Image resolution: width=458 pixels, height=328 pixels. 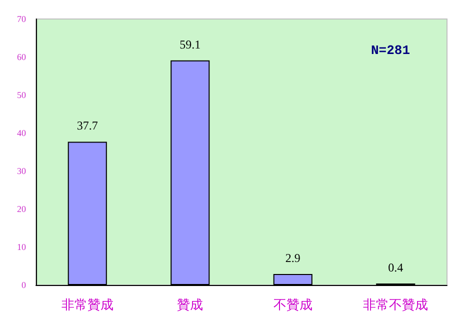 What do you see at coordinates (190, 44) in the screenshot?
I see `data-label: 59.1` at bounding box center [190, 44].